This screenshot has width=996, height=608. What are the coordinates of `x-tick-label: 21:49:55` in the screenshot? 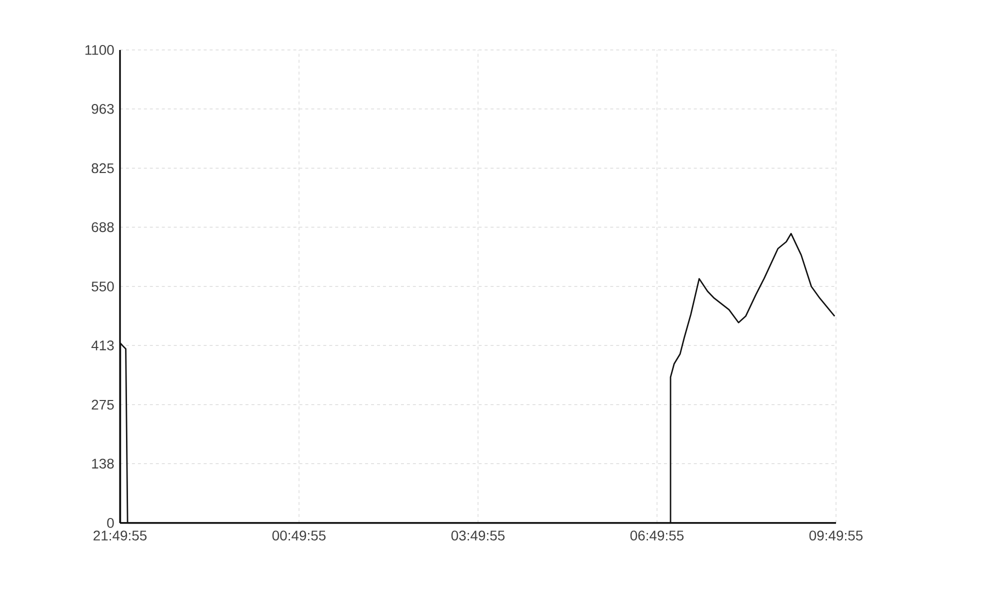 It's located at (120, 535).